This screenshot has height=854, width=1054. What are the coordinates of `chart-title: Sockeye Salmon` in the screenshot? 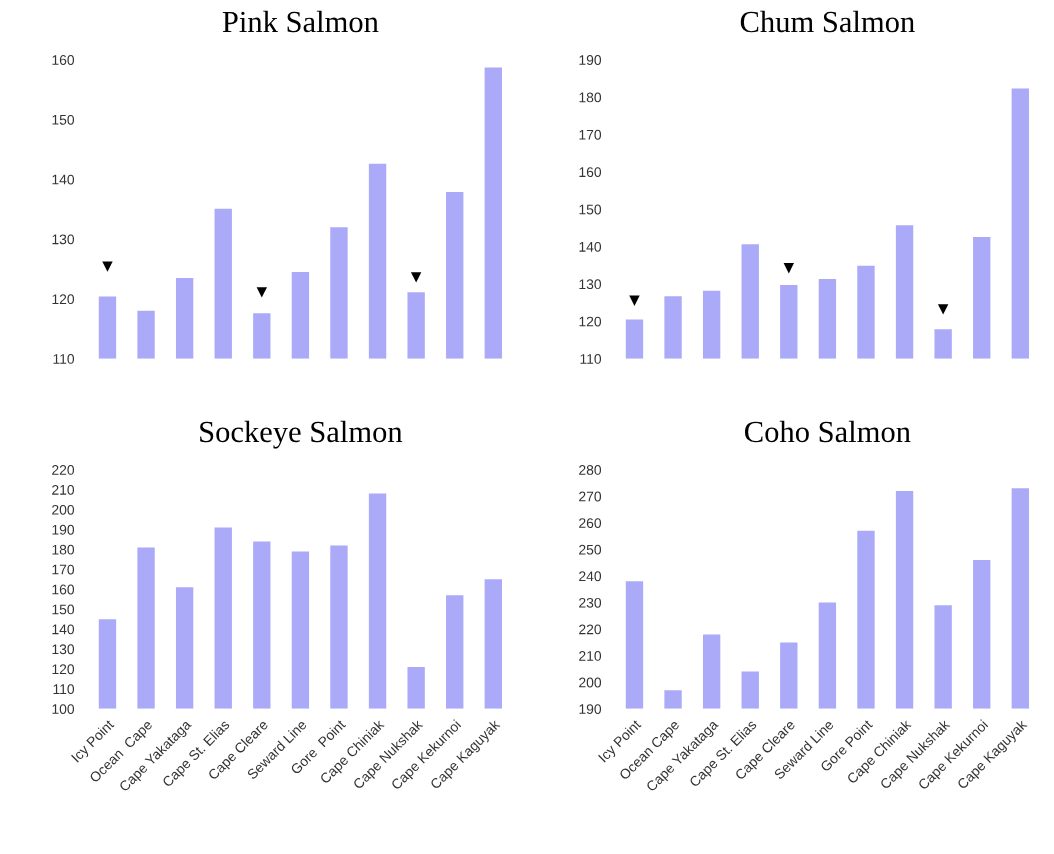 It's located at (301, 434).